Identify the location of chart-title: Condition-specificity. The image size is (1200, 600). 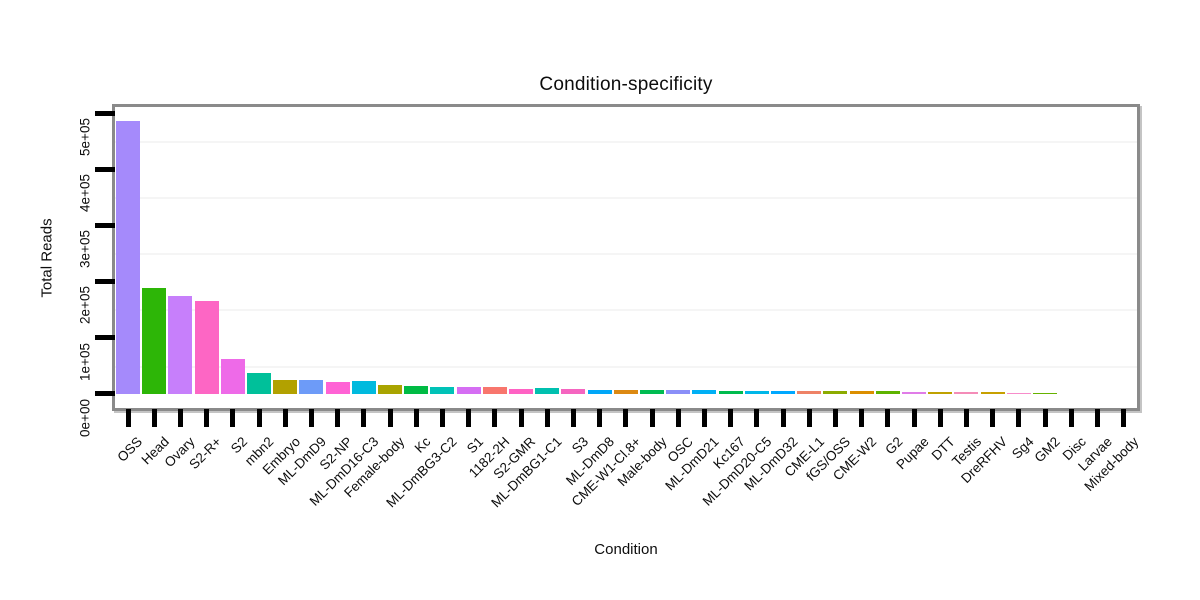
(626, 84).